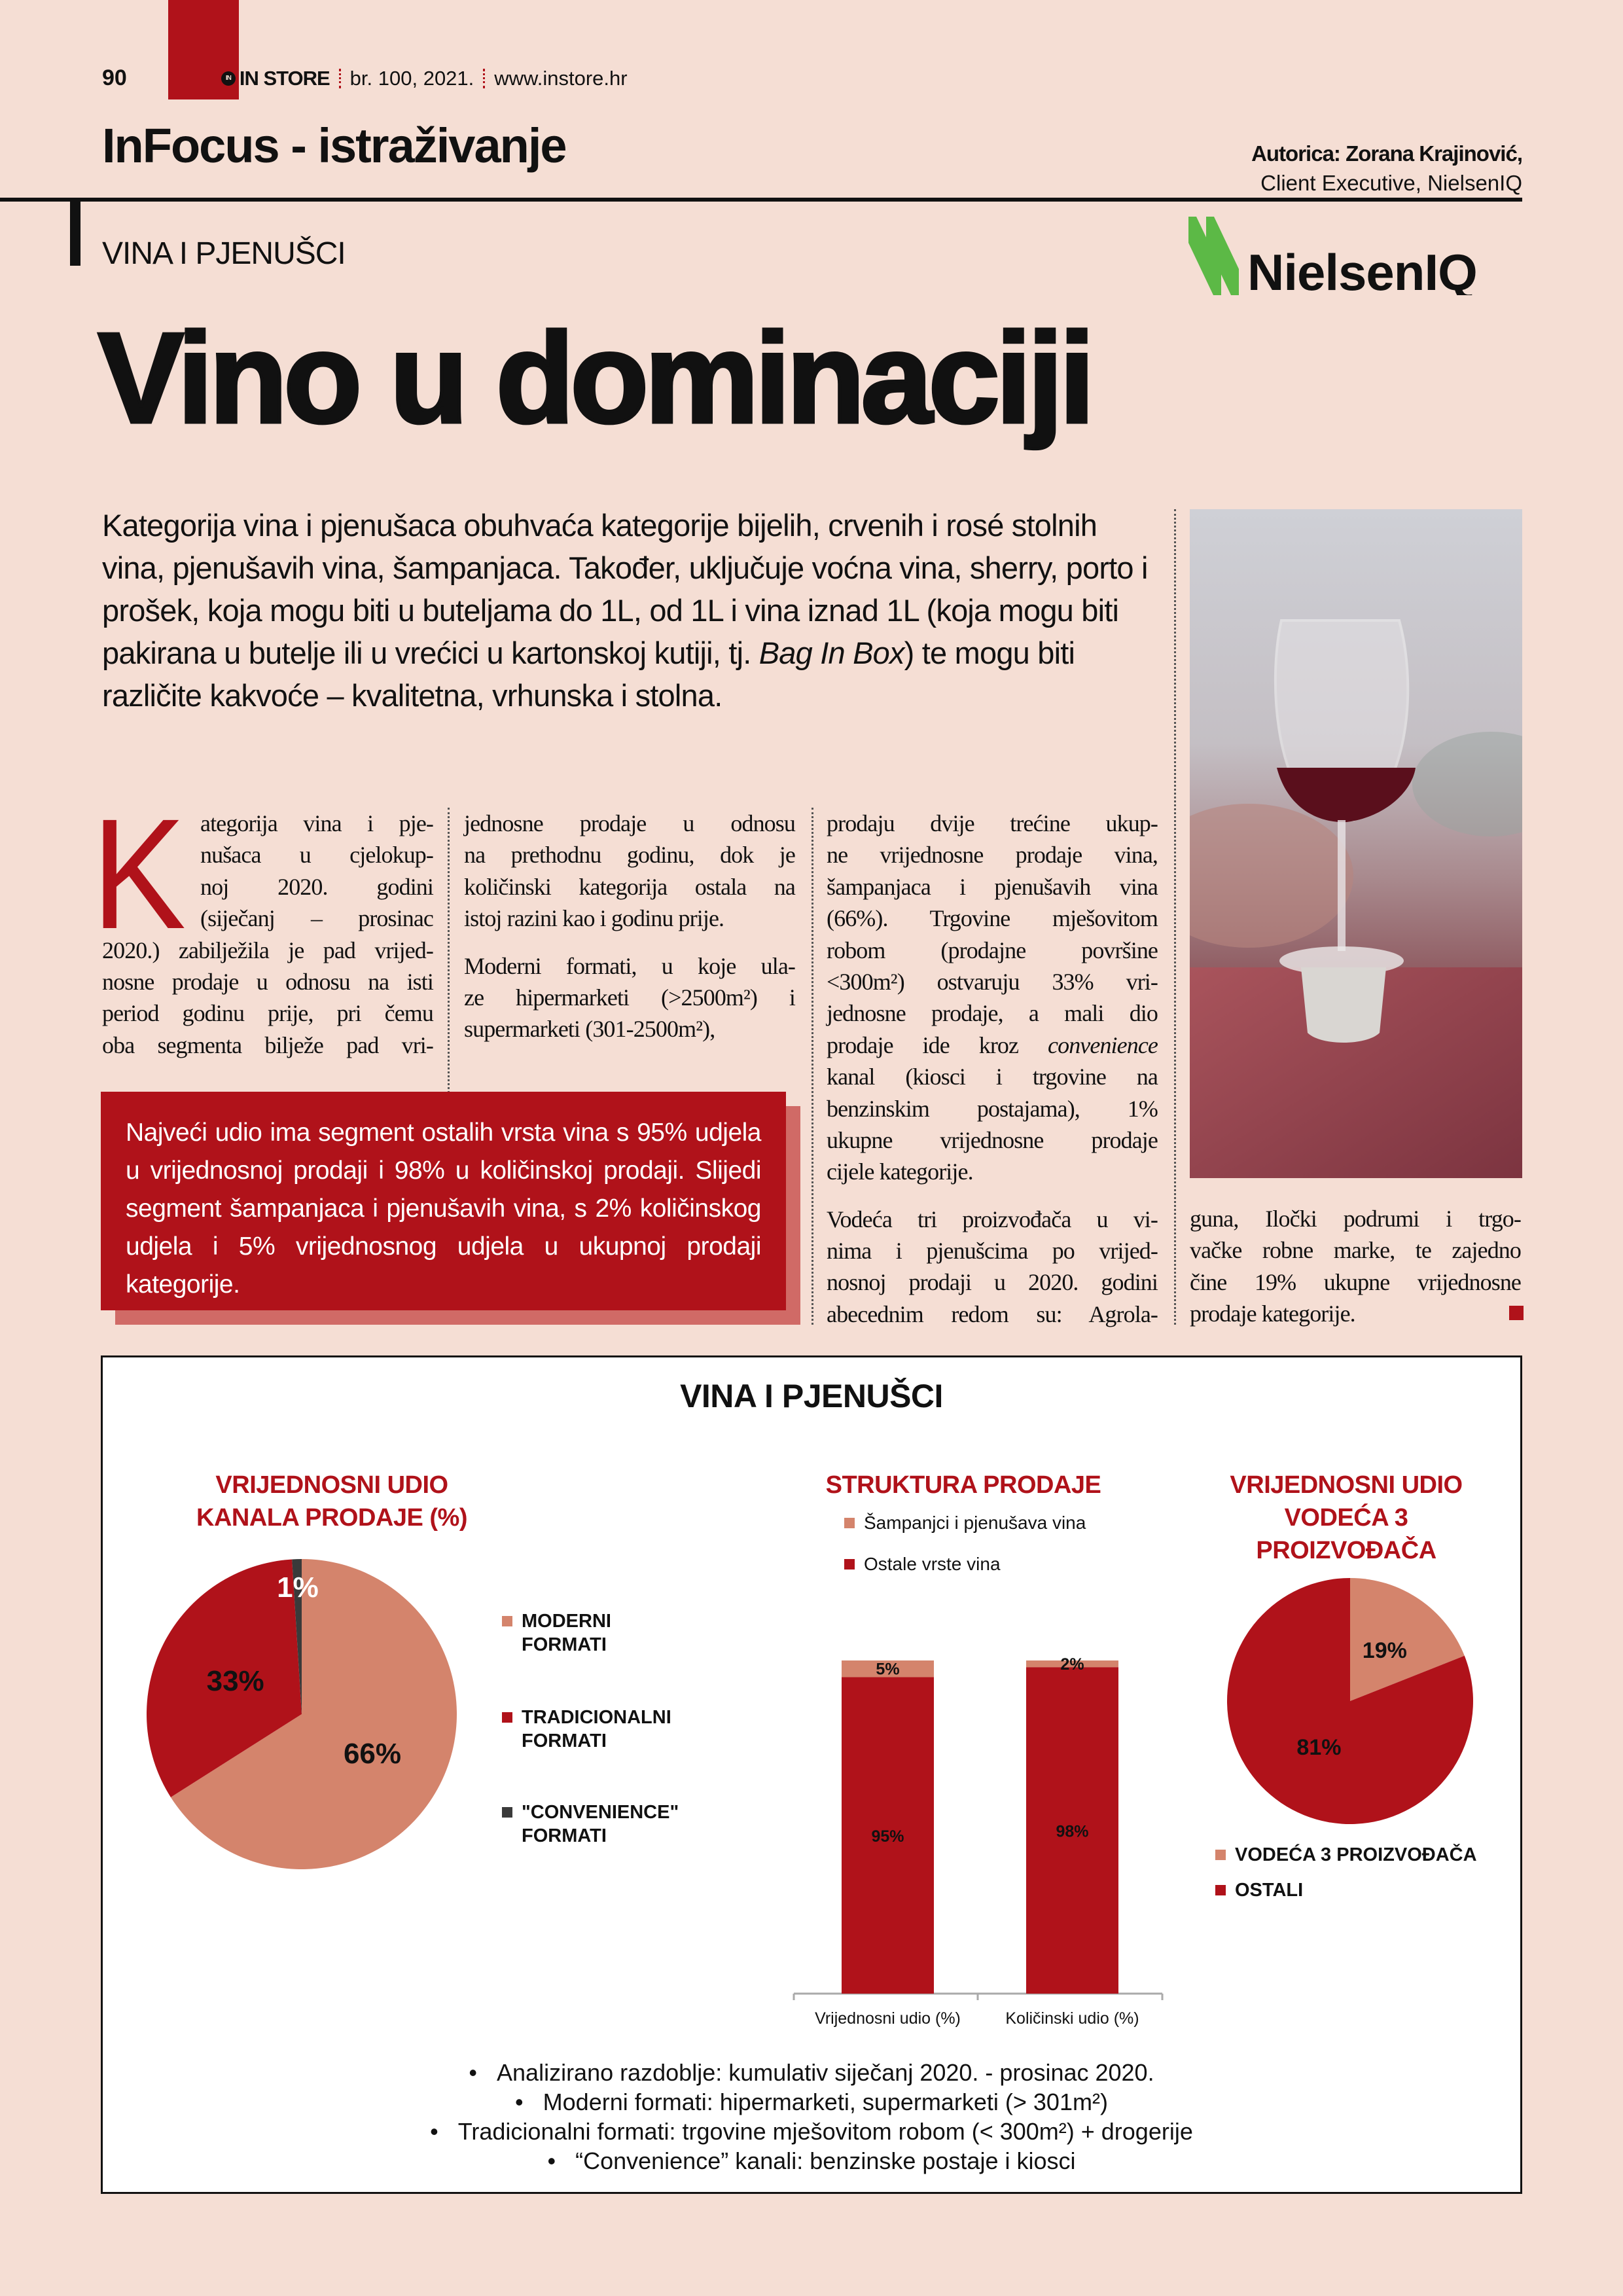  I want to click on issue: br. 100, 2021., so click(412, 78).